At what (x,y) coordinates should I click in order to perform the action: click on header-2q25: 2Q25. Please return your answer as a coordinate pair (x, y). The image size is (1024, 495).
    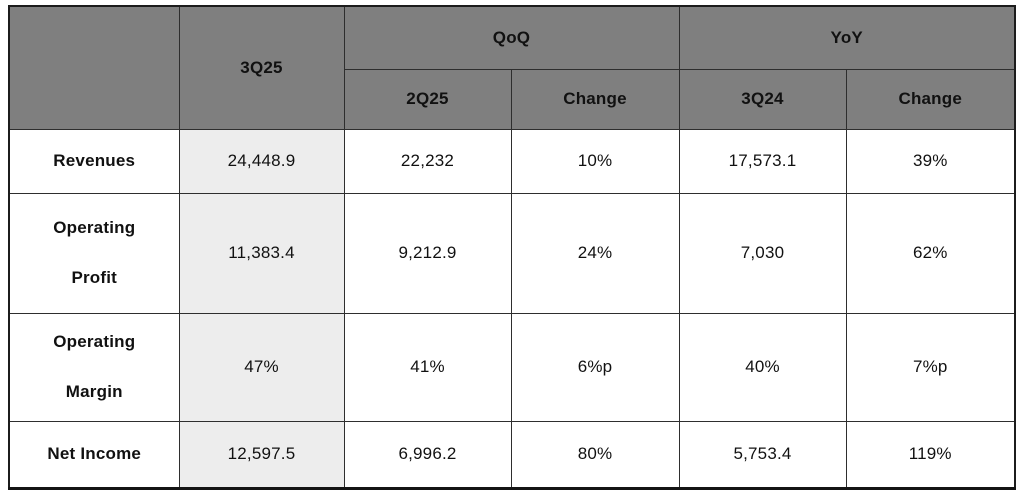
    Looking at the image, I should click on (427, 99).